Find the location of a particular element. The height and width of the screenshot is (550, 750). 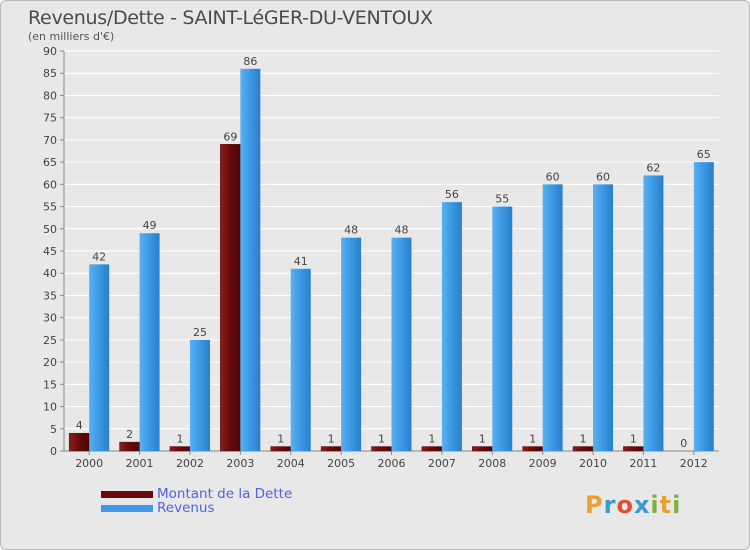

chart-subtitle: (en milliers d'€) is located at coordinates (71, 36).